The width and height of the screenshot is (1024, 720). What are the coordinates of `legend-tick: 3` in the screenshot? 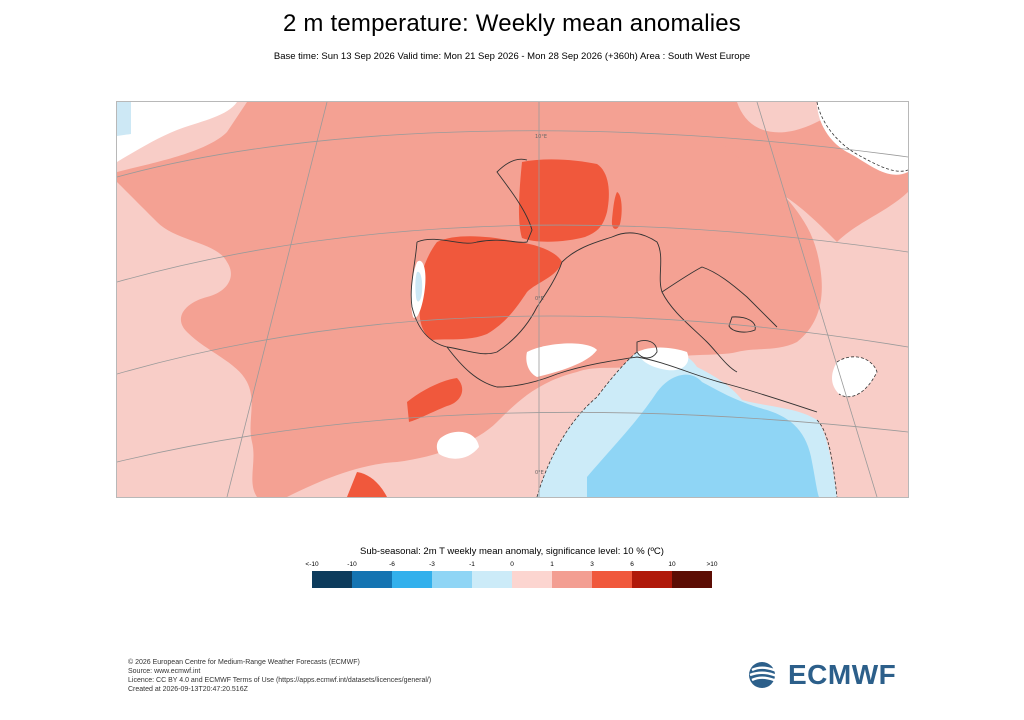 It's located at (592, 564).